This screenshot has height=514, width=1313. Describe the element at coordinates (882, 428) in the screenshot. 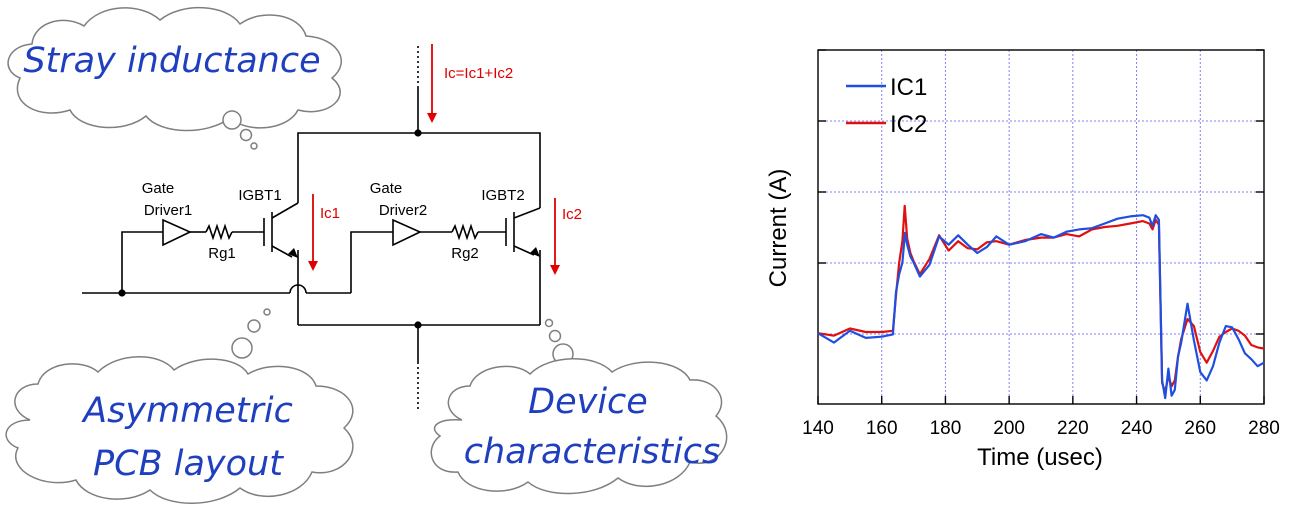

I see `x-tick-label: 160` at that location.